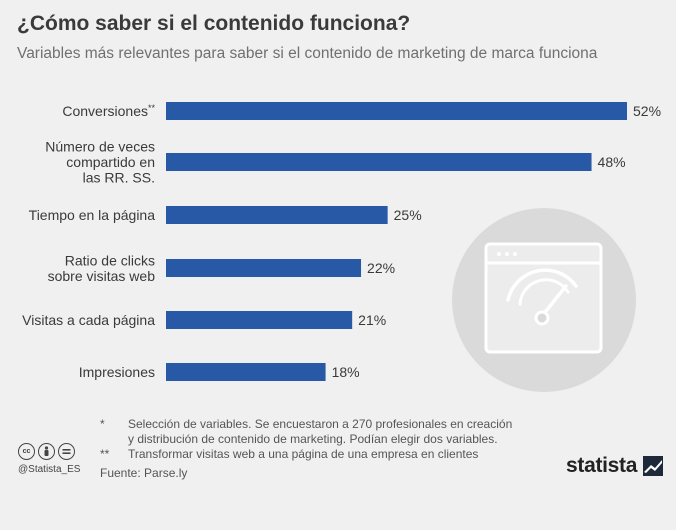 The image size is (676, 530). What do you see at coordinates (66, 451) in the screenshot?
I see `nd-icon` at bounding box center [66, 451].